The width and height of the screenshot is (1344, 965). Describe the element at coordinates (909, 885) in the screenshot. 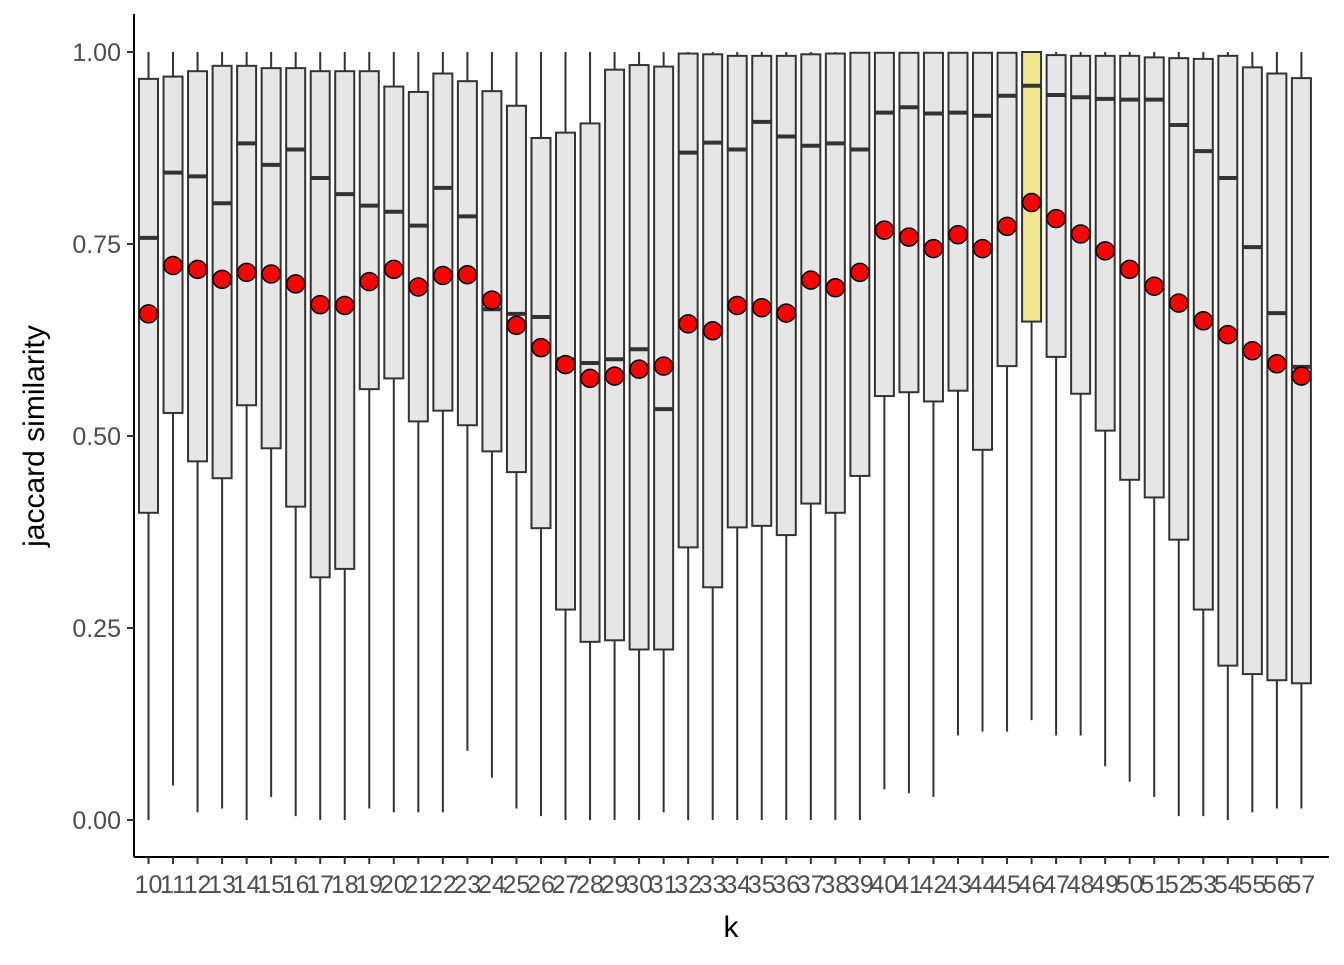

I see `x-tick-label: 41` at that location.